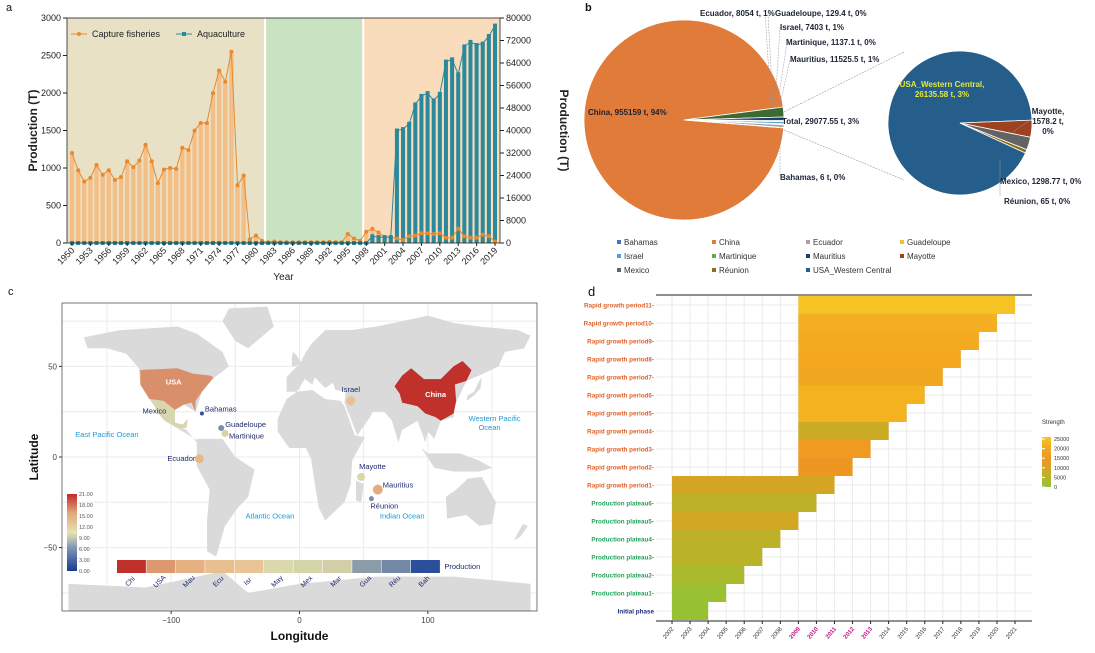 This screenshot has height=653, width=1095. I want to click on x-tick-label: 2003, so click(687, 633).